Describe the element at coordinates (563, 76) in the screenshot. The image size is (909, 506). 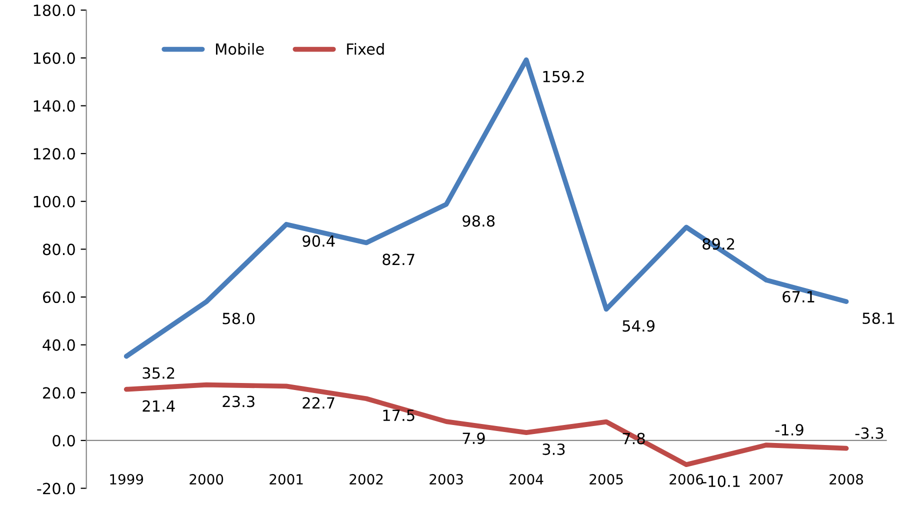
I see `data-label: 159.2` at that location.